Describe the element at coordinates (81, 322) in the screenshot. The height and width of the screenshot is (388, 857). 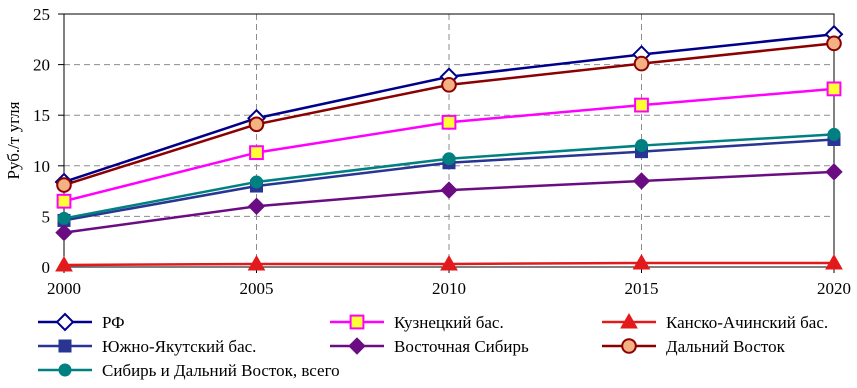
I see `legend-item-1: РФ` at that location.